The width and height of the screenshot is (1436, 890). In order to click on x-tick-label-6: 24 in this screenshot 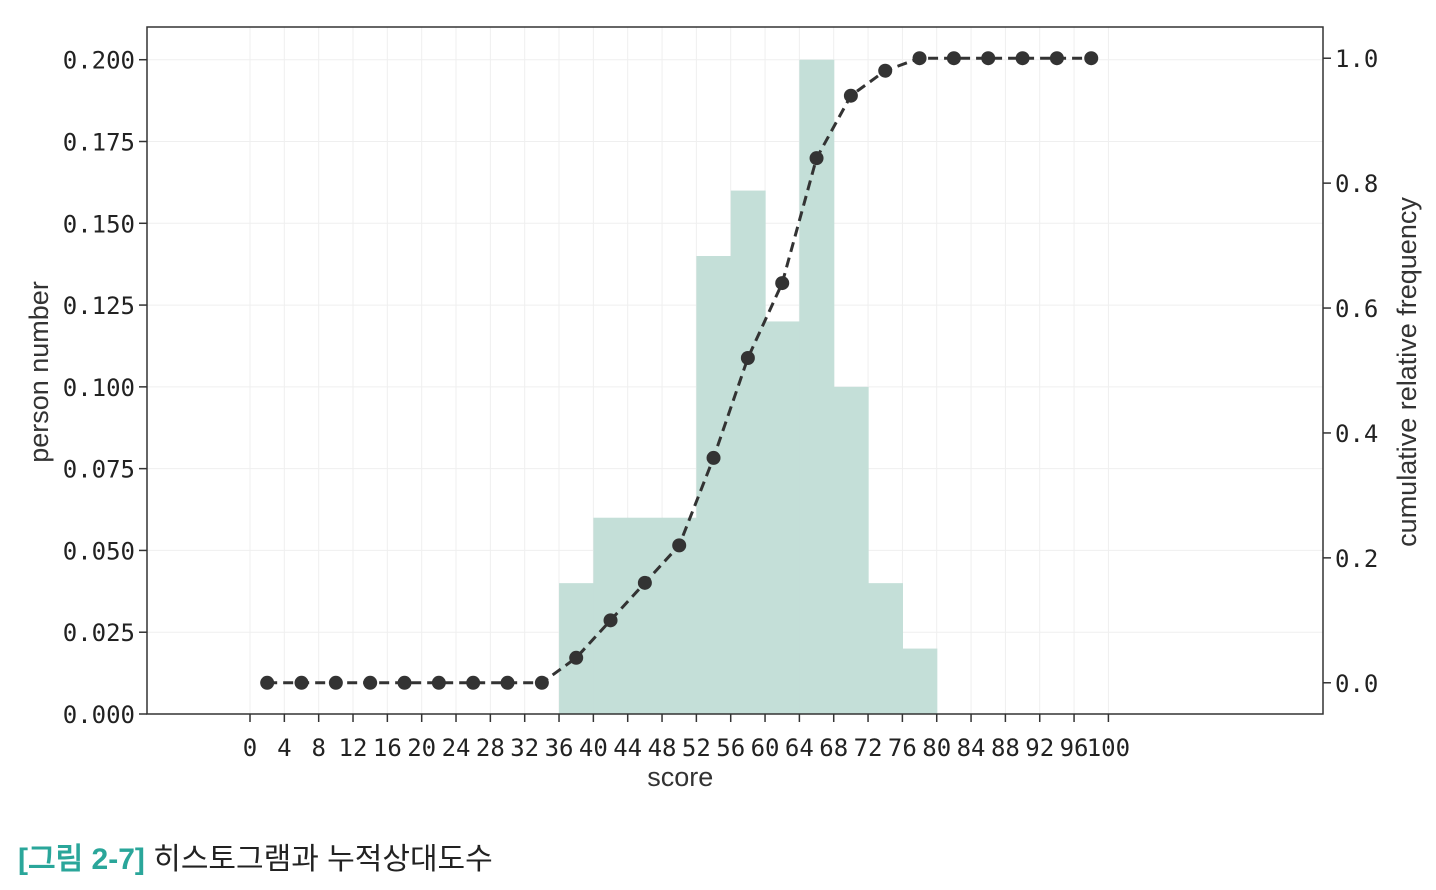, I will do `click(456, 748)`.